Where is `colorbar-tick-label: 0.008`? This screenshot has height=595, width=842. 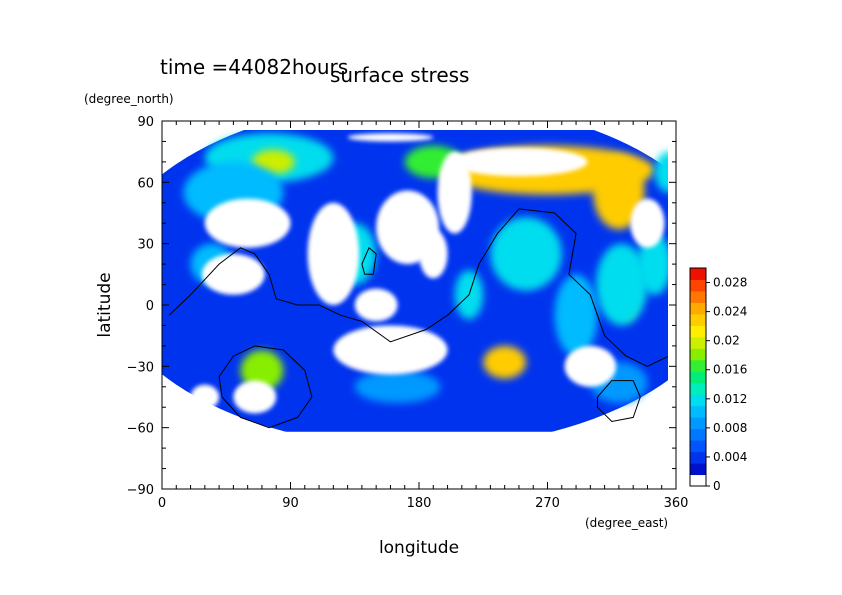
colorbar-tick-label: 0.008 is located at coordinates (730, 428).